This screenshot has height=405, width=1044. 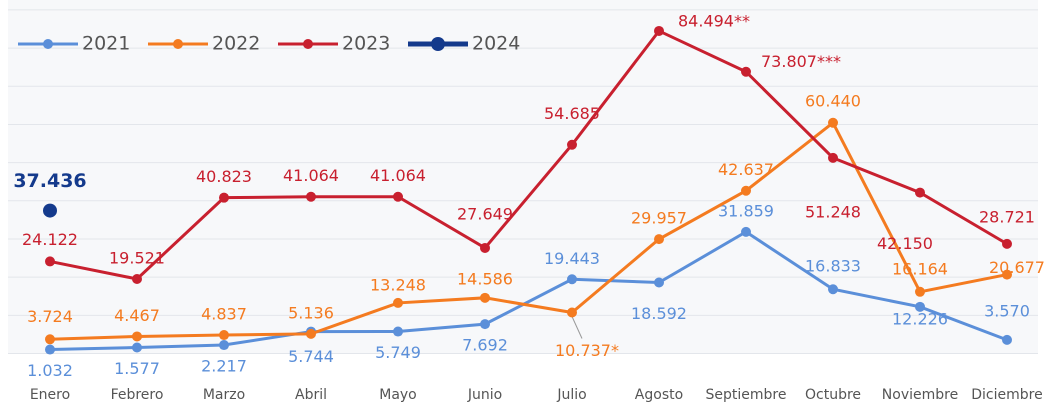 I want to click on data-label: 73.807***, so click(x=801, y=61).